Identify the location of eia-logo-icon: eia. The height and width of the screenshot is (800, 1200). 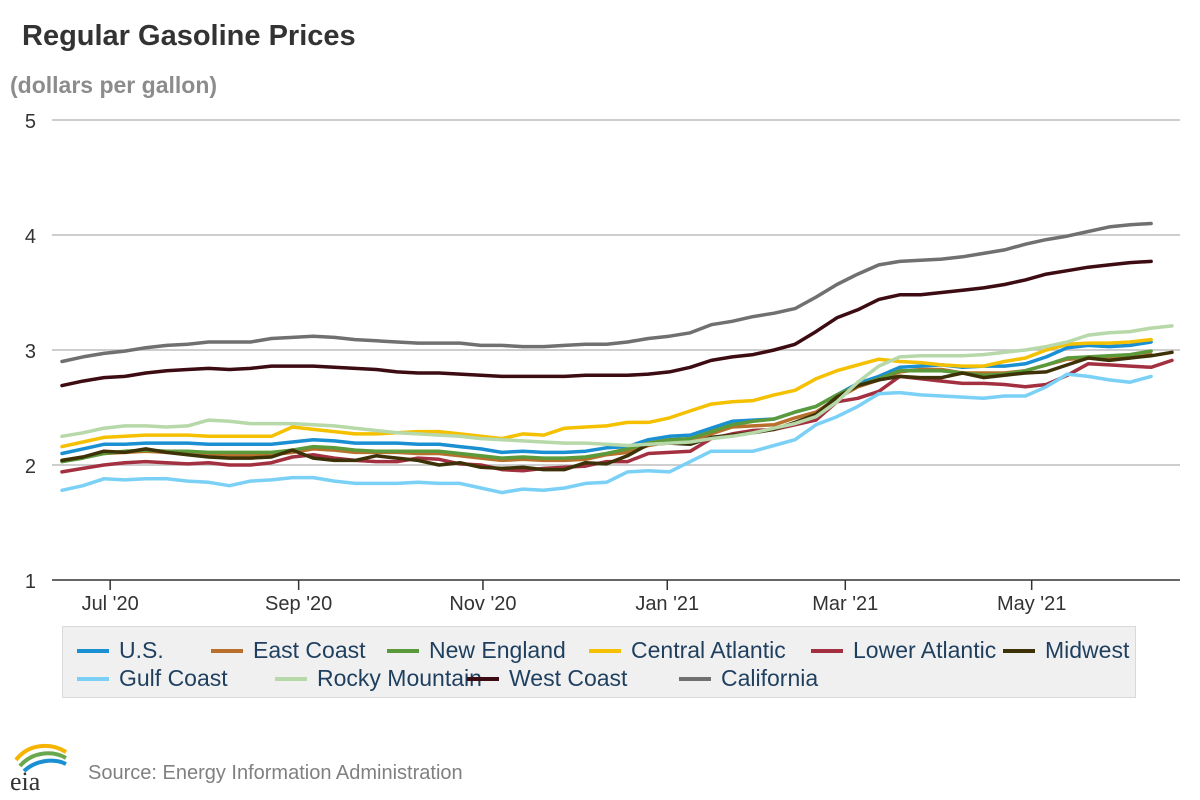
(39, 768).